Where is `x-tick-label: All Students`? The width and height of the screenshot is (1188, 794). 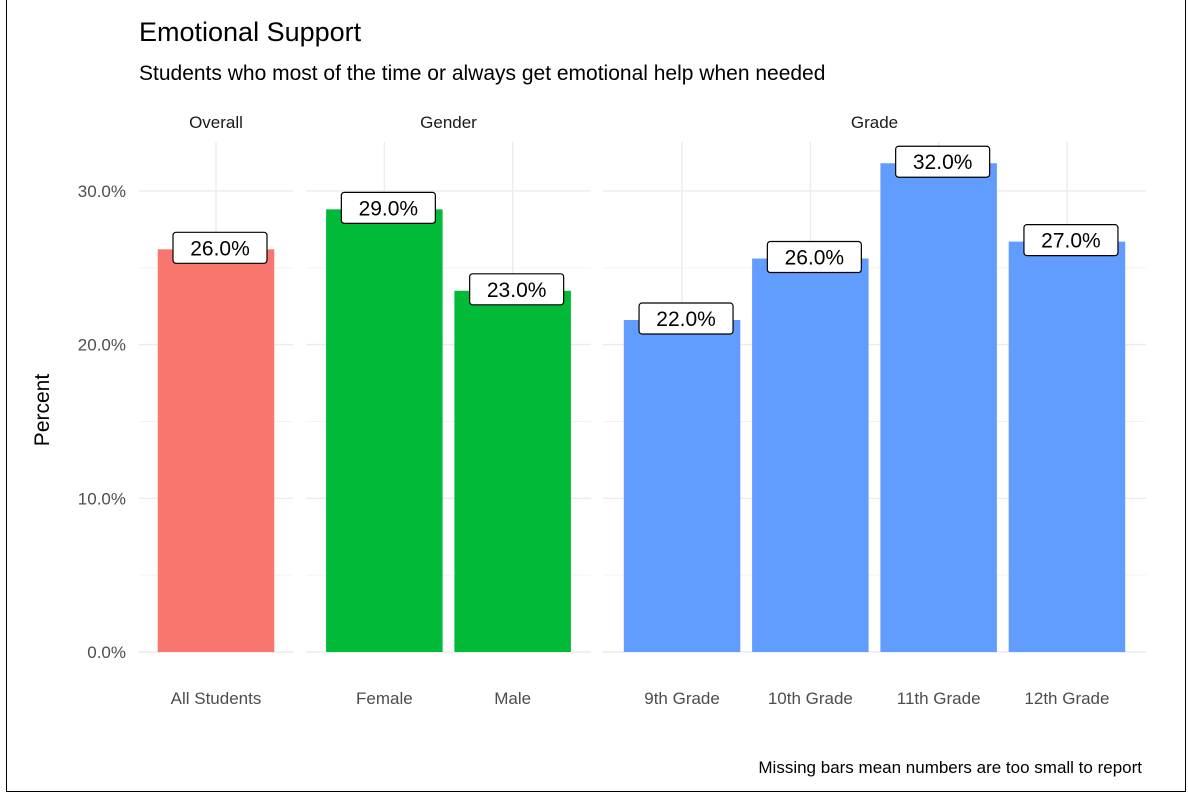 x-tick-label: All Students is located at coordinates (216, 698).